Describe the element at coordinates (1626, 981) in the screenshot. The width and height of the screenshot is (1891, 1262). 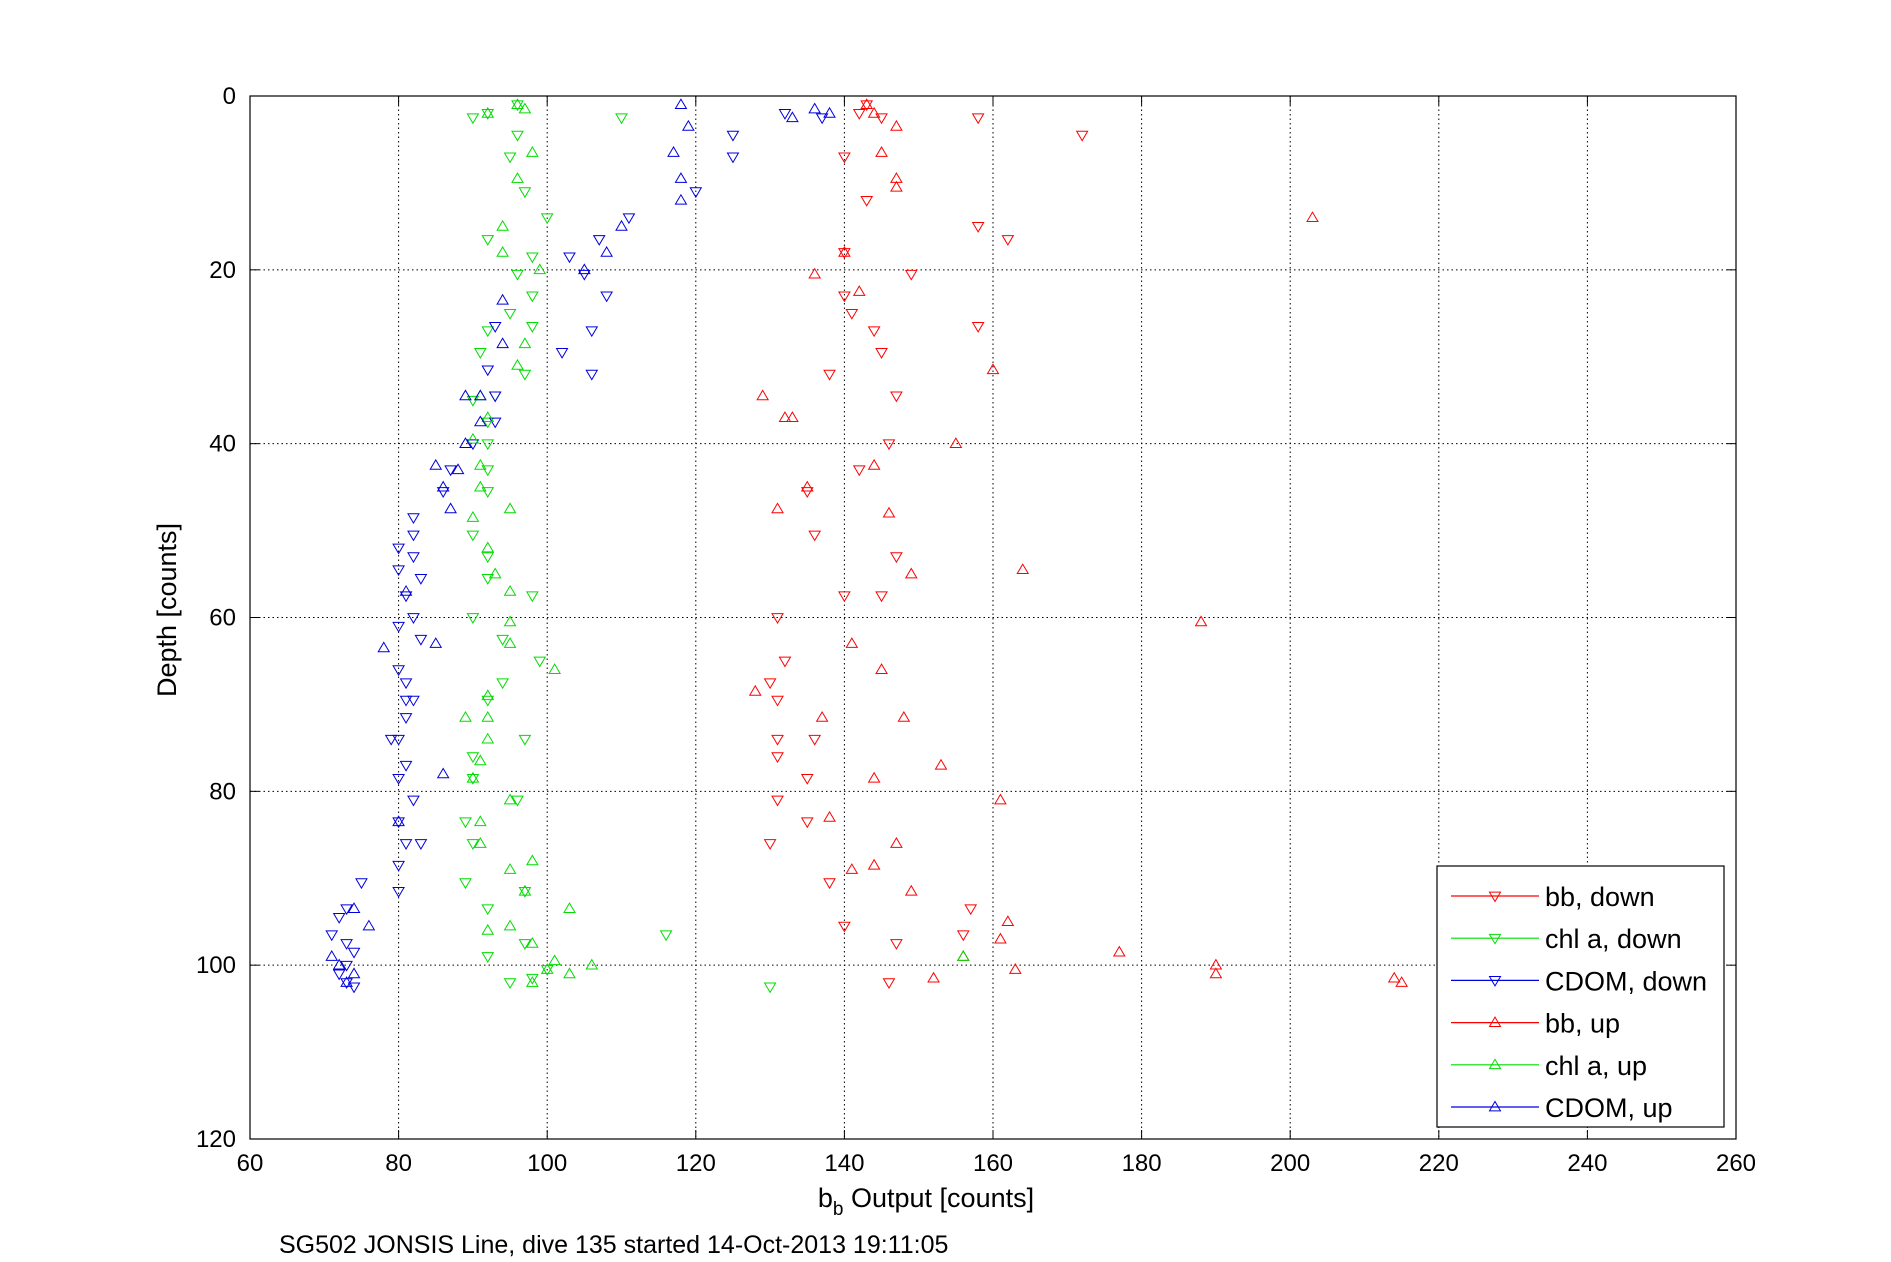
I see `legend-entry-label: CDOM, down` at that location.